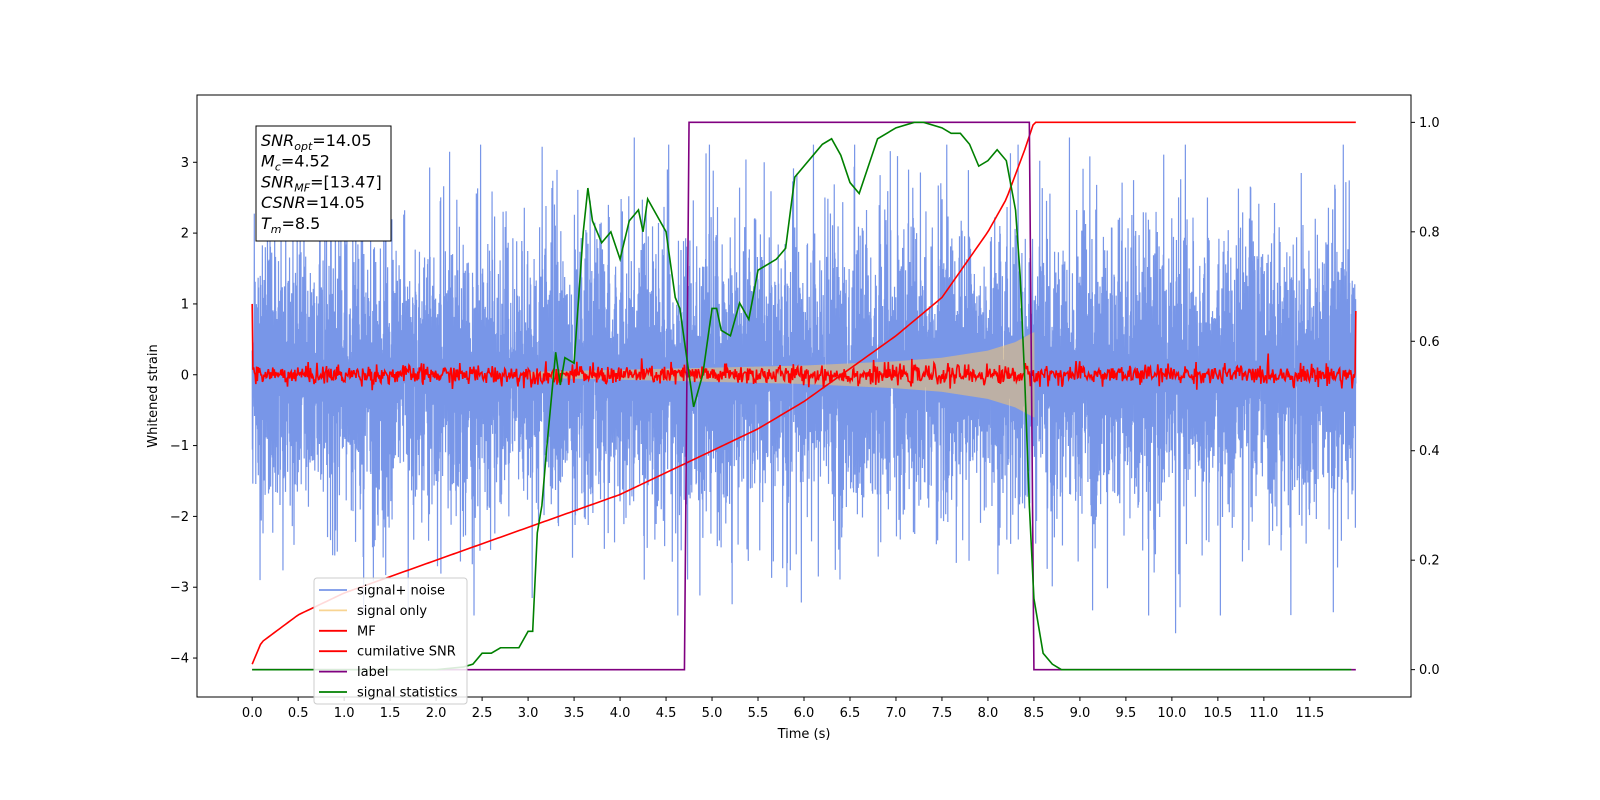  I want to click on x-tick-label: 6.0, so click(804, 713).